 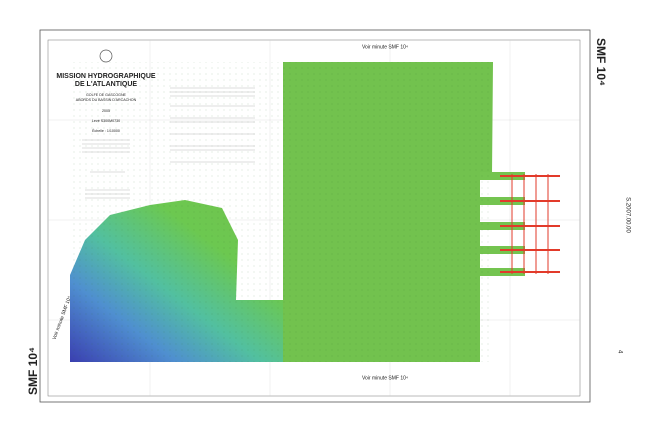 What do you see at coordinates (106, 130) in the screenshot?
I see `cartouche-scale: Échelle : 1/10000` at bounding box center [106, 130].